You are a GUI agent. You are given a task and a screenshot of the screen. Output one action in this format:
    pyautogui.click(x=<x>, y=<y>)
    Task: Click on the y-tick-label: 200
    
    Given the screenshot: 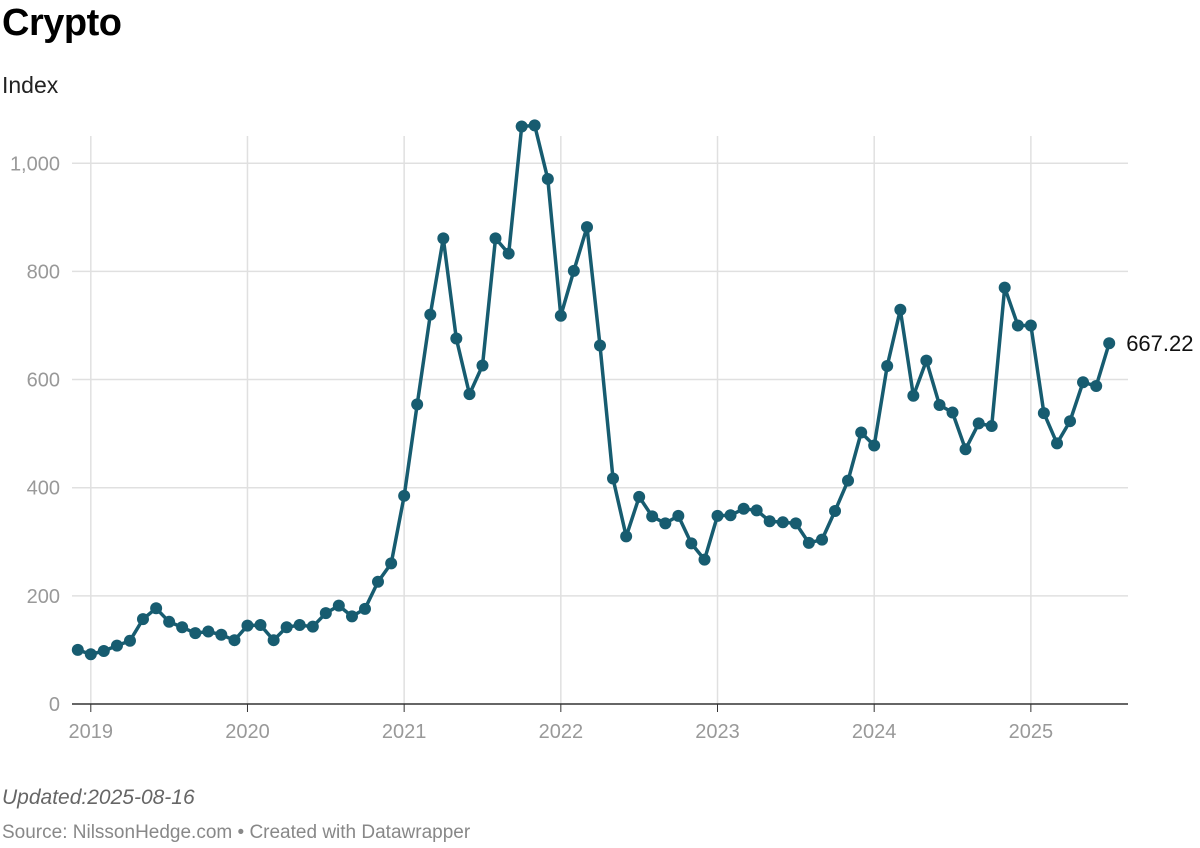 What is the action you would take?
    pyautogui.click(x=43, y=597)
    